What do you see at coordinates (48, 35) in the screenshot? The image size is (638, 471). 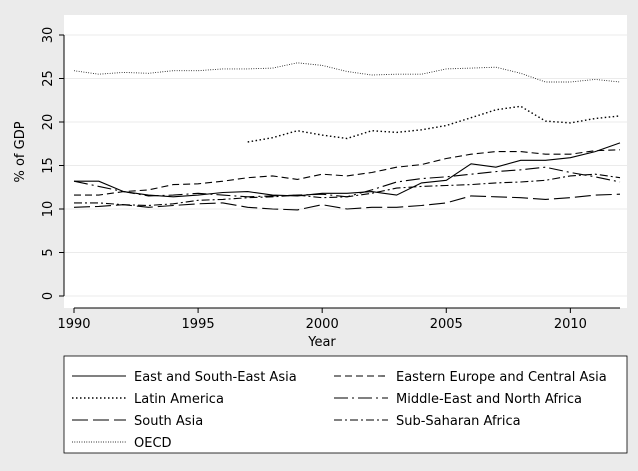 I see `y-tick-label: 30` at bounding box center [48, 35].